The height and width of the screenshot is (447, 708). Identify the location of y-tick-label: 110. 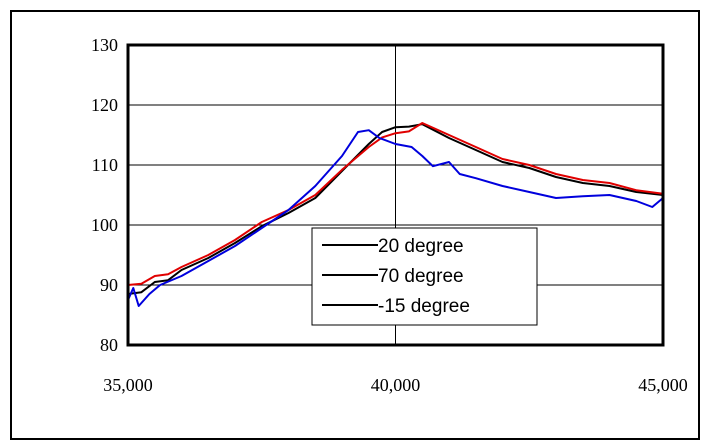
(105, 165).